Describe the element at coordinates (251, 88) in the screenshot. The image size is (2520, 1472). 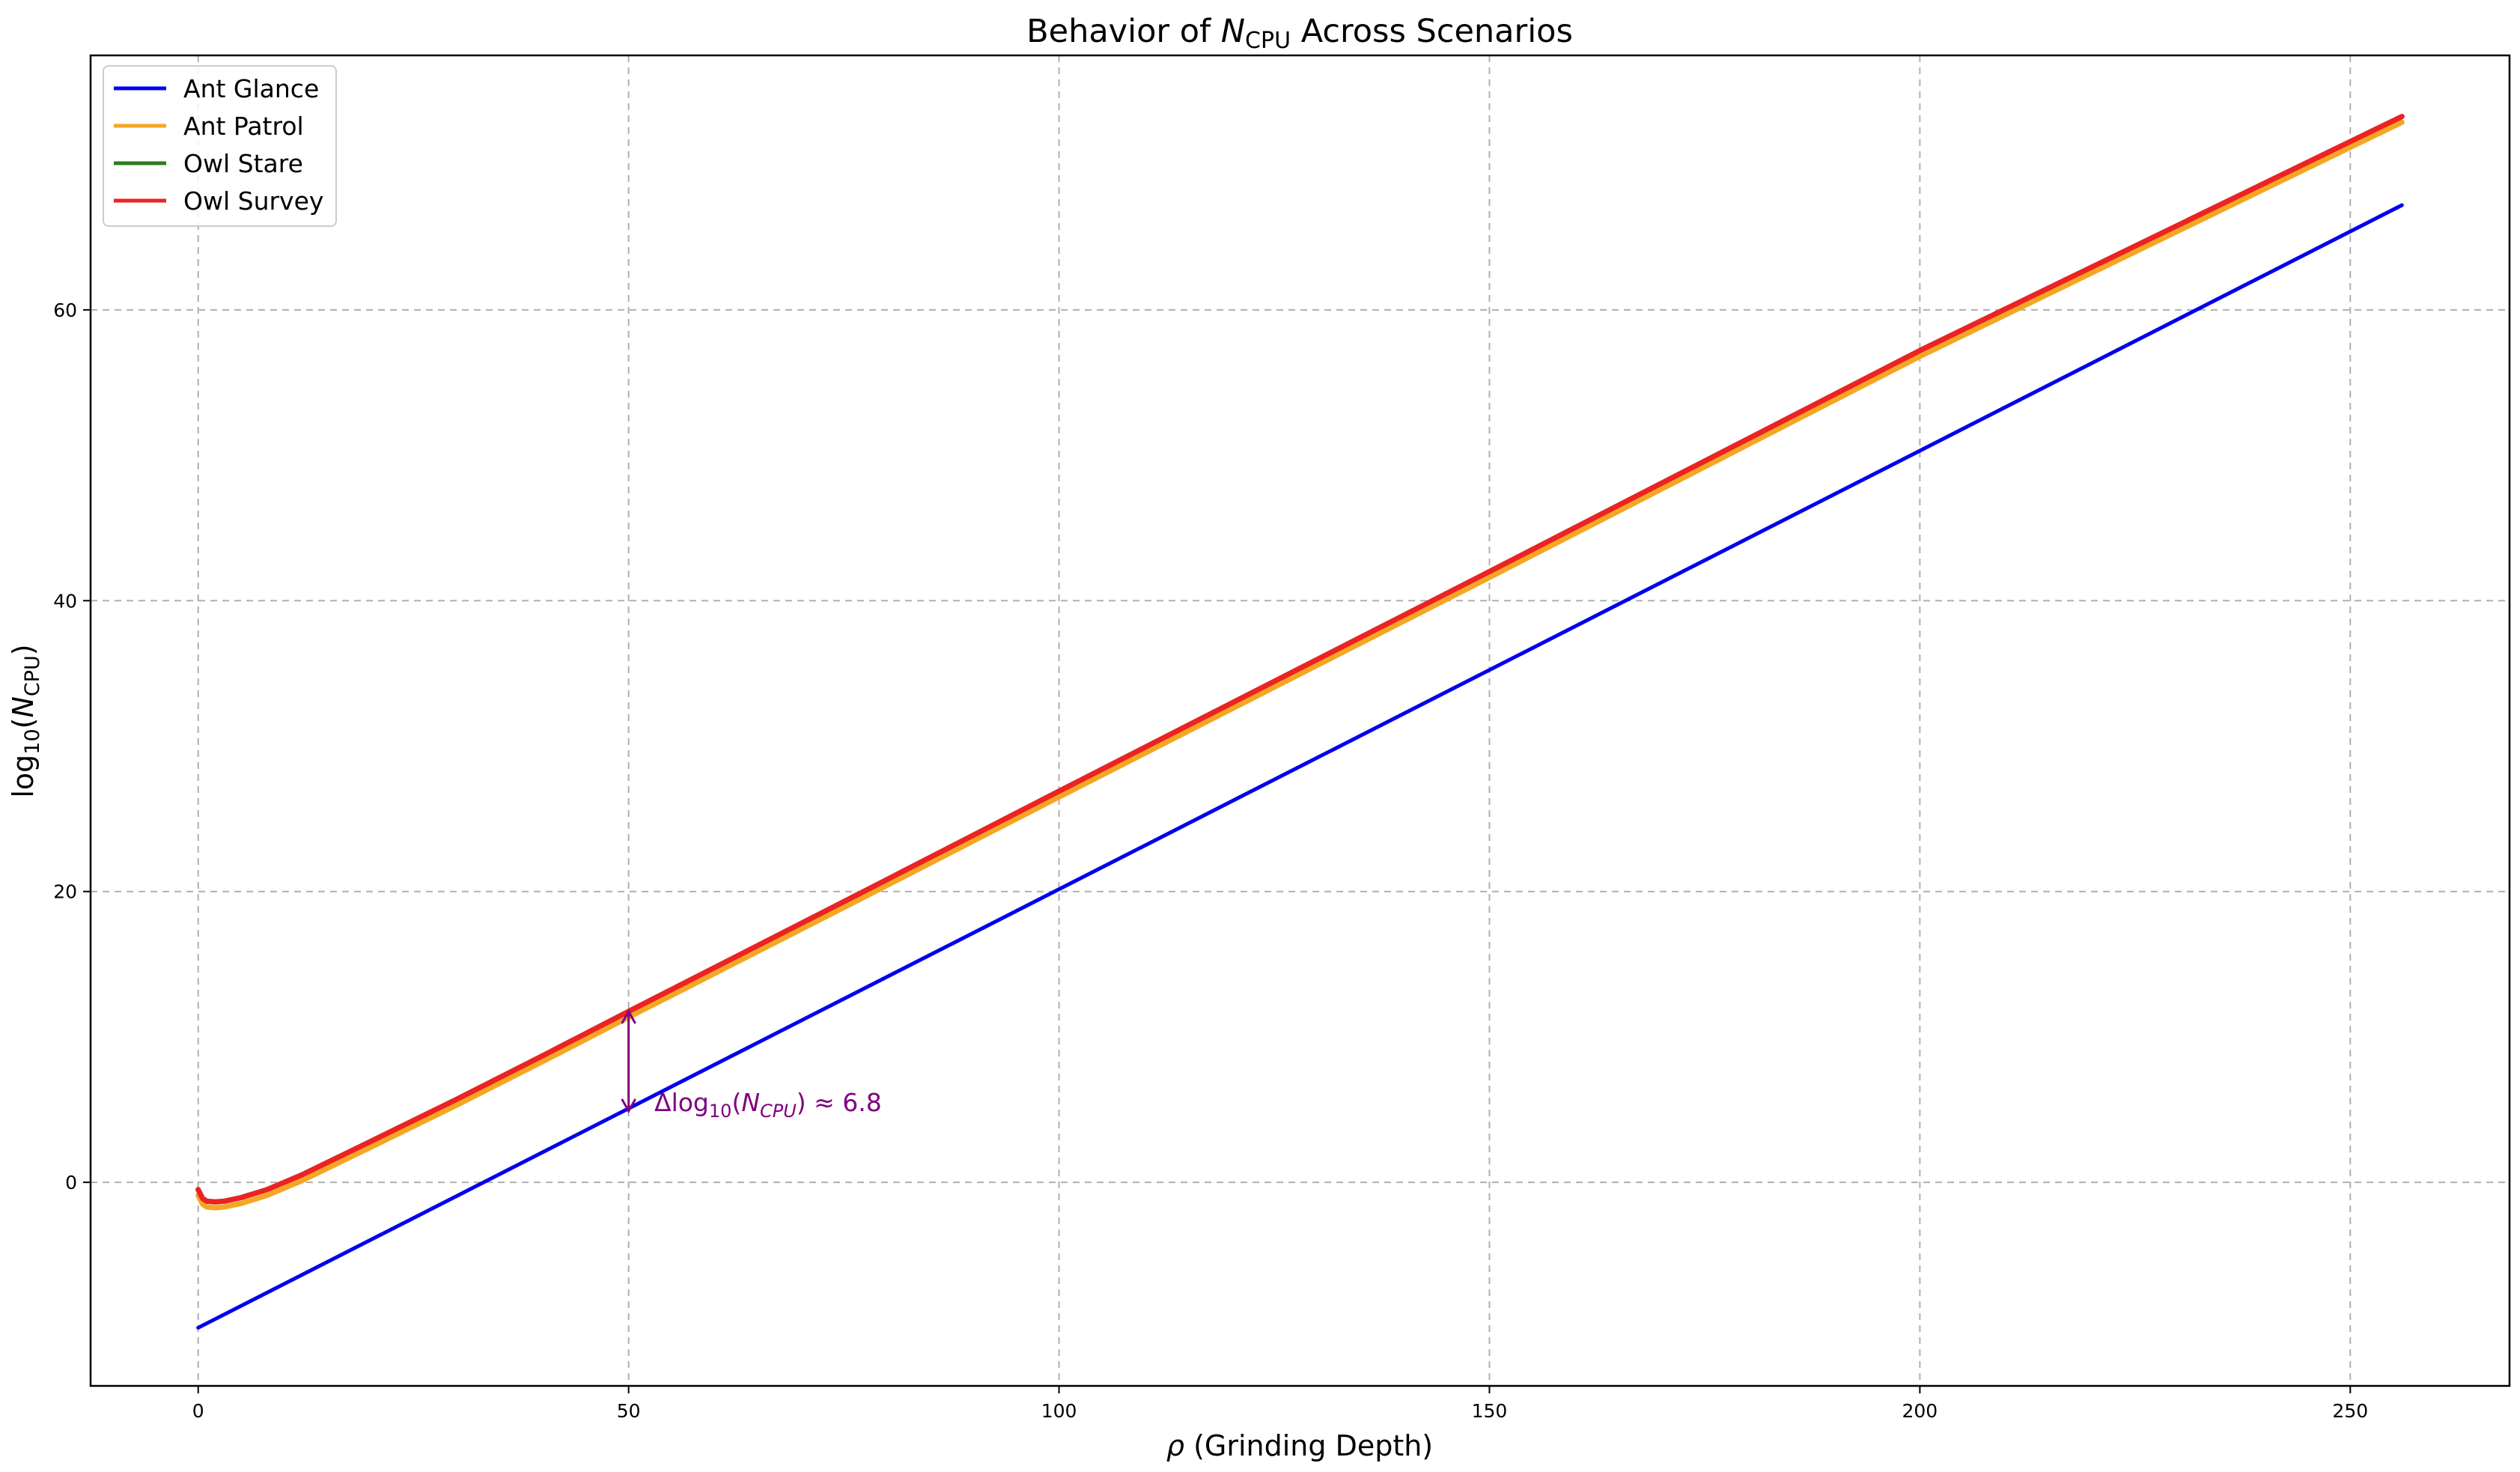
I see `legend-label-ant-glance: Ant Glance` at that location.